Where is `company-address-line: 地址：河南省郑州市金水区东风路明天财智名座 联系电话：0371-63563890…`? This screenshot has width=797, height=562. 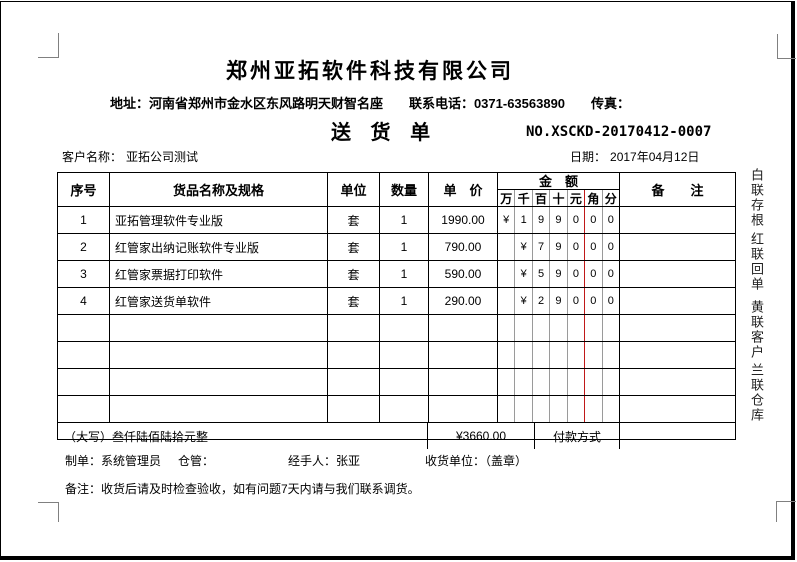
company-address-line: 地址：河南省郑州市金水区东风路明天财智名座 联系电话：0371-63563890… is located at coordinates (370, 103).